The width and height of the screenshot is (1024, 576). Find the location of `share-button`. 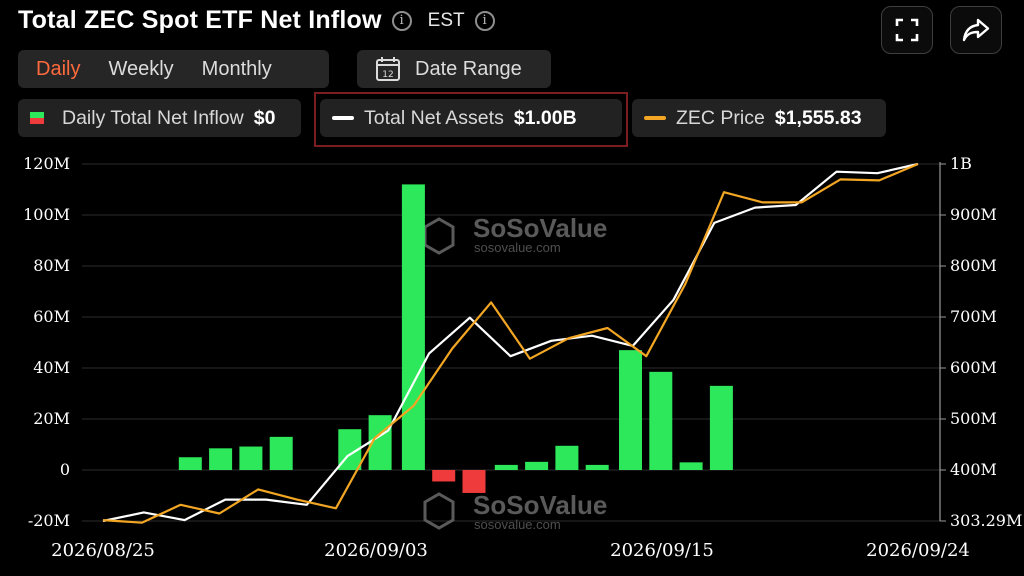

share-button is located at coordinates (976, 30).